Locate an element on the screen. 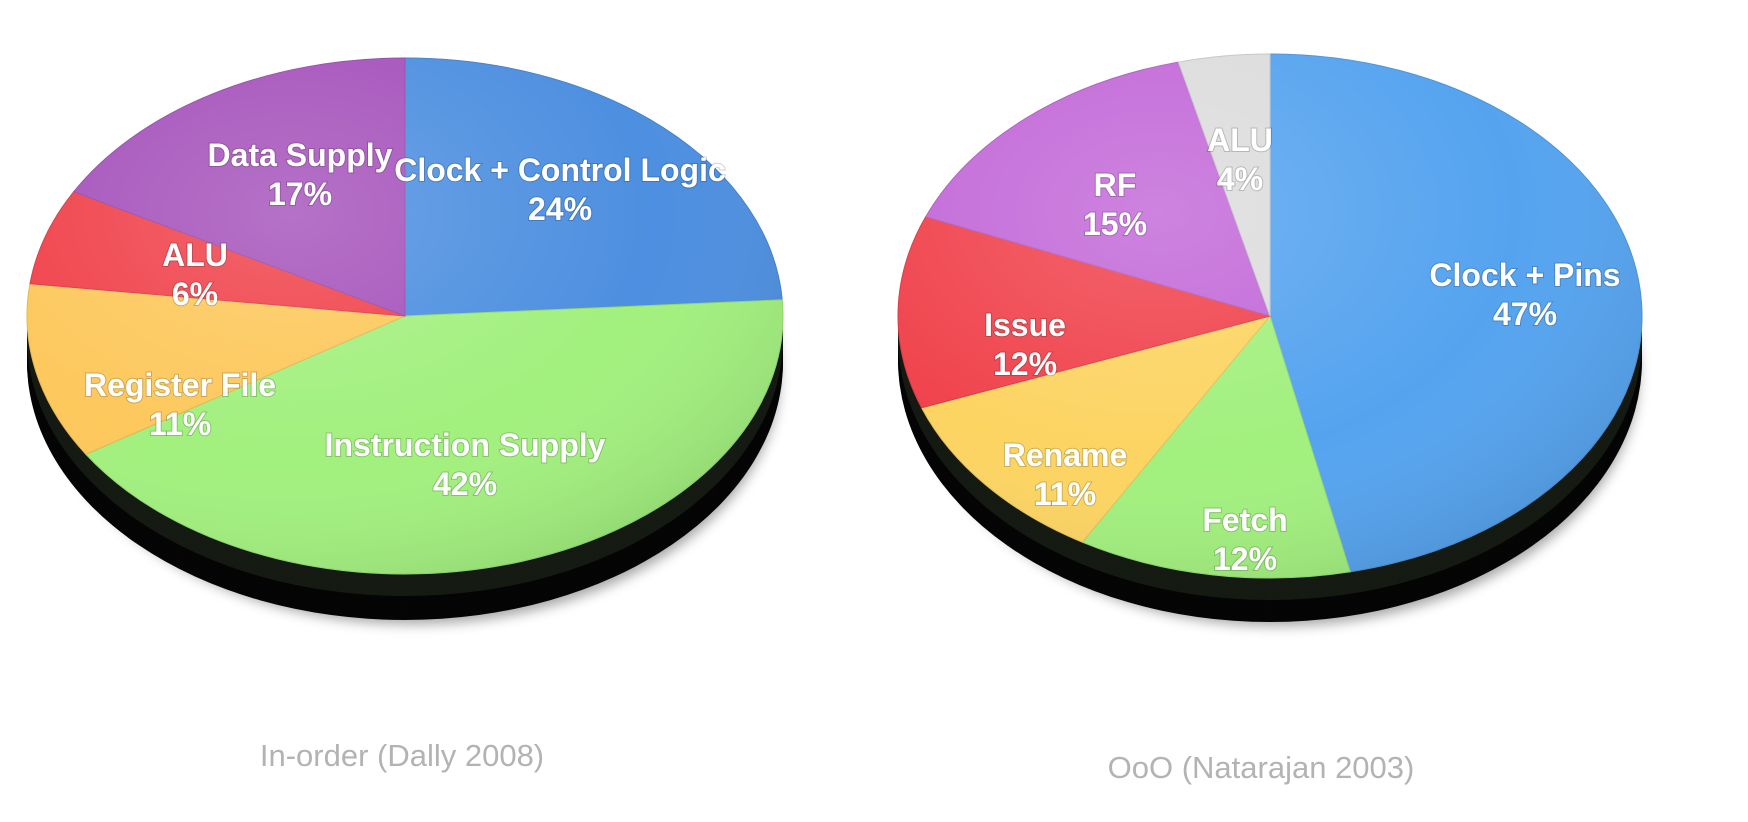 Image resolution: width=1748 pixels, height=822 pixels. slice-label-clock-control-logic: Clock + Control Logic is located at coordinates (560, 170).